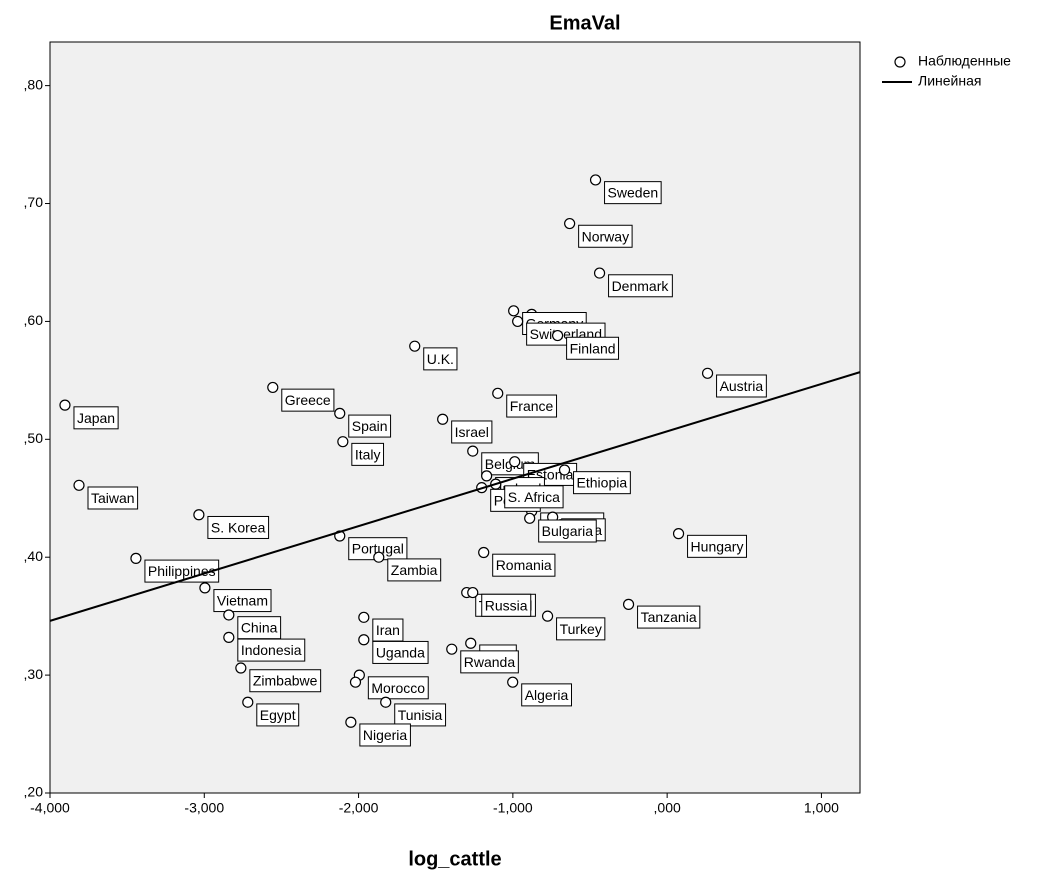  I want to click on point-label: Romania, so click(524, 565).